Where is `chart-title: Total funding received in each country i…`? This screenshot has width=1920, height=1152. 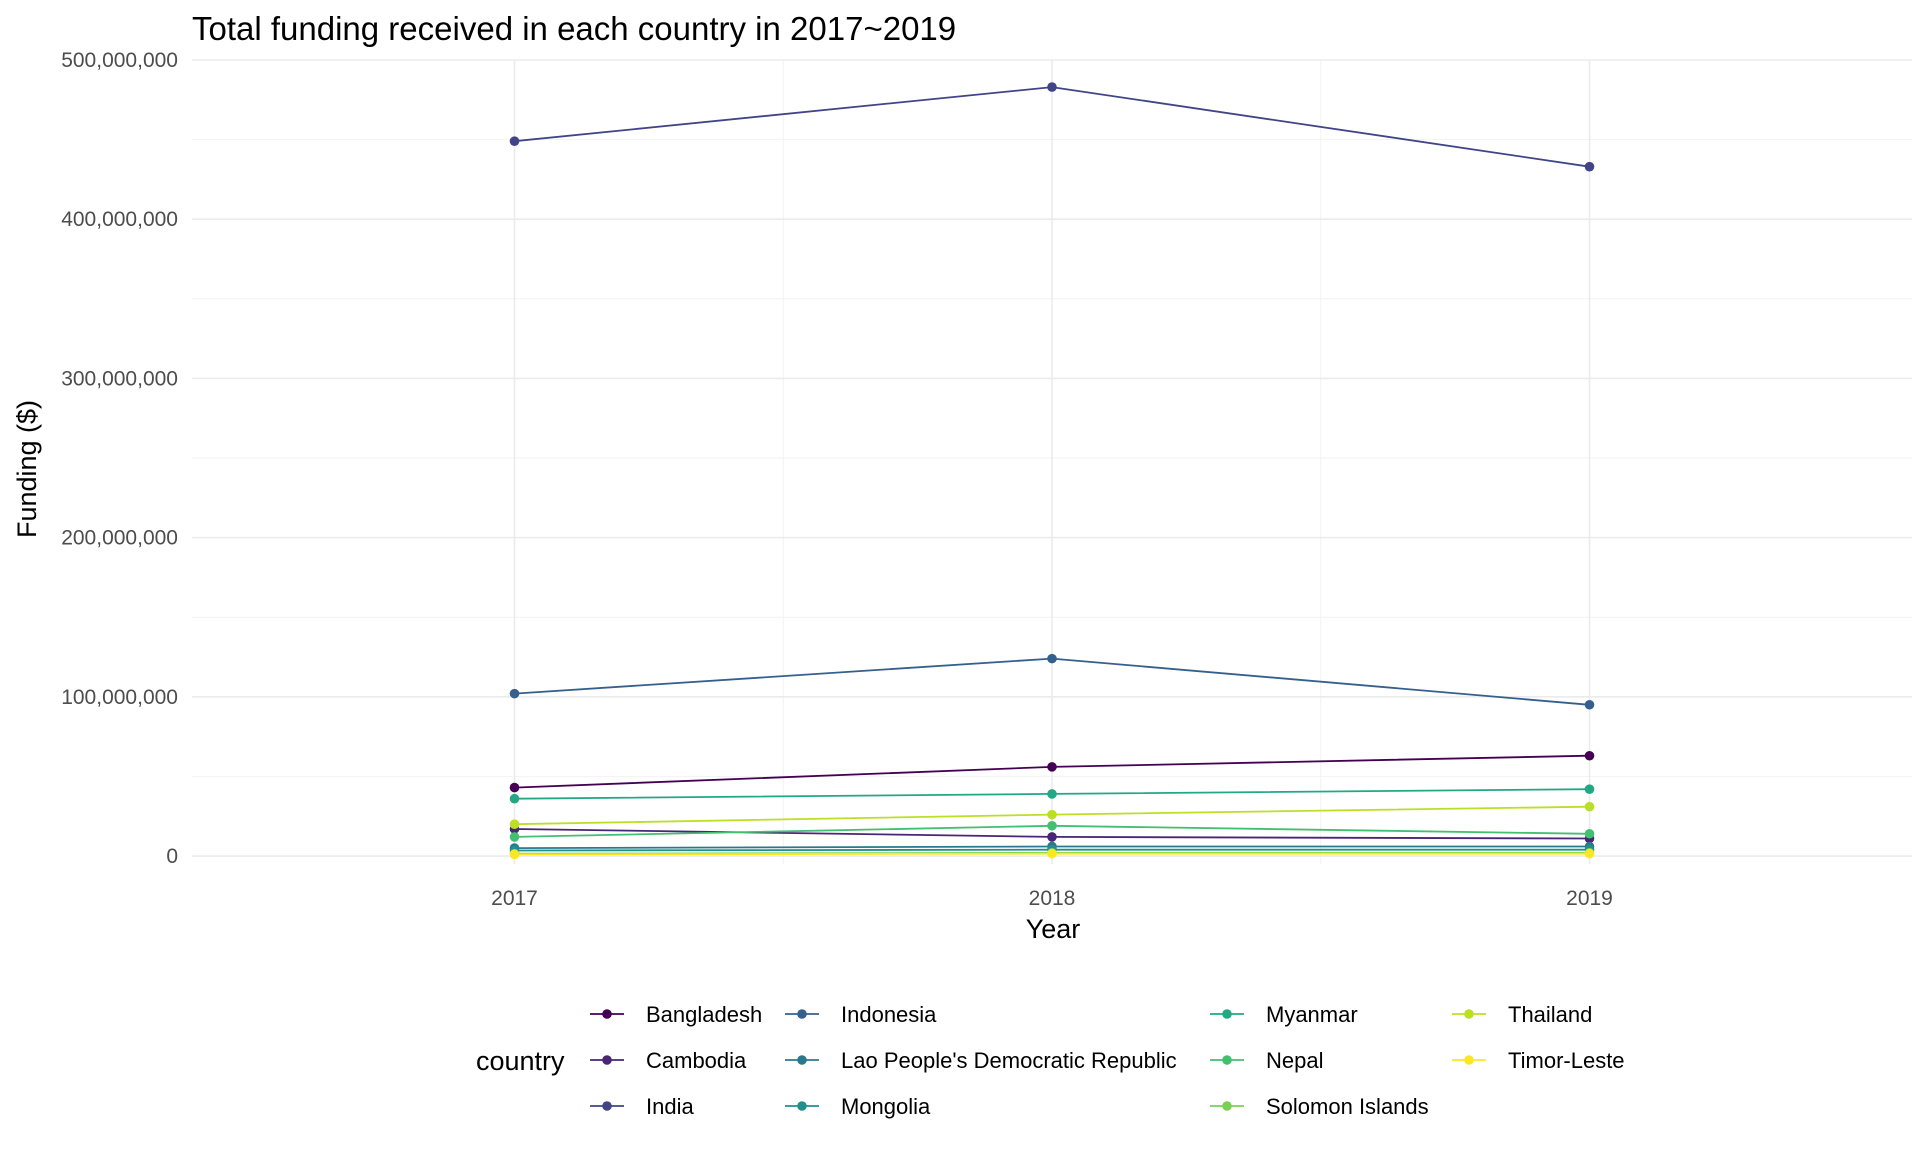
chart-title: Total funding received in each country i… is located at coordinates (574, 28).